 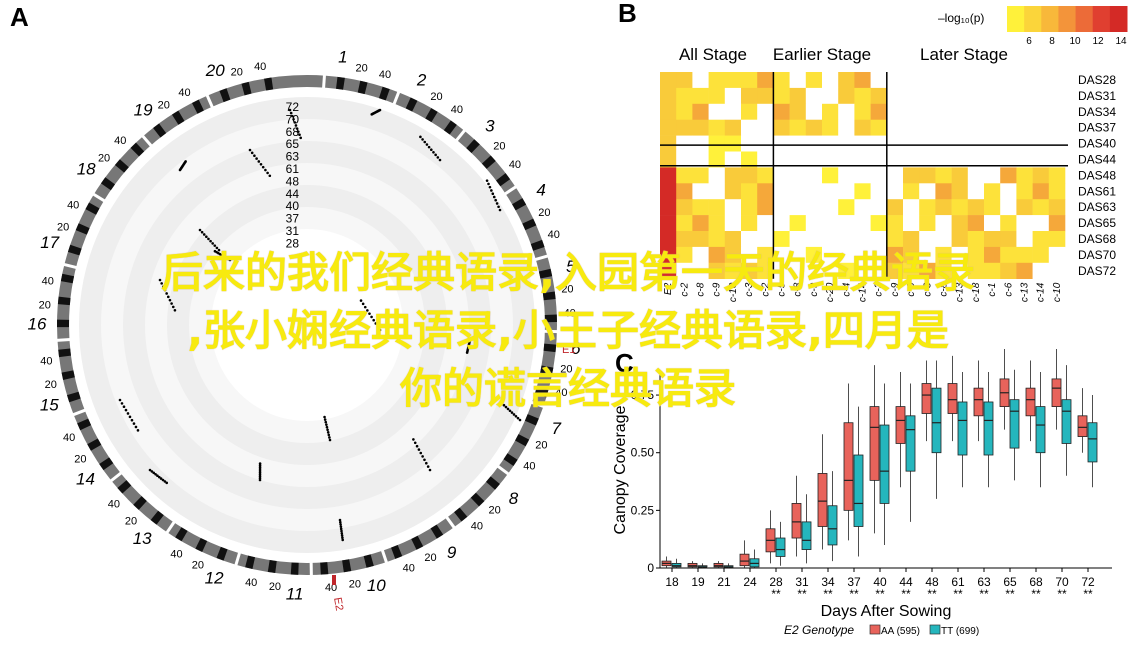 What do you see at coordinates (293, 157) in the screenshot?
I see `track-label: 63` at bounding box center [293, 157].